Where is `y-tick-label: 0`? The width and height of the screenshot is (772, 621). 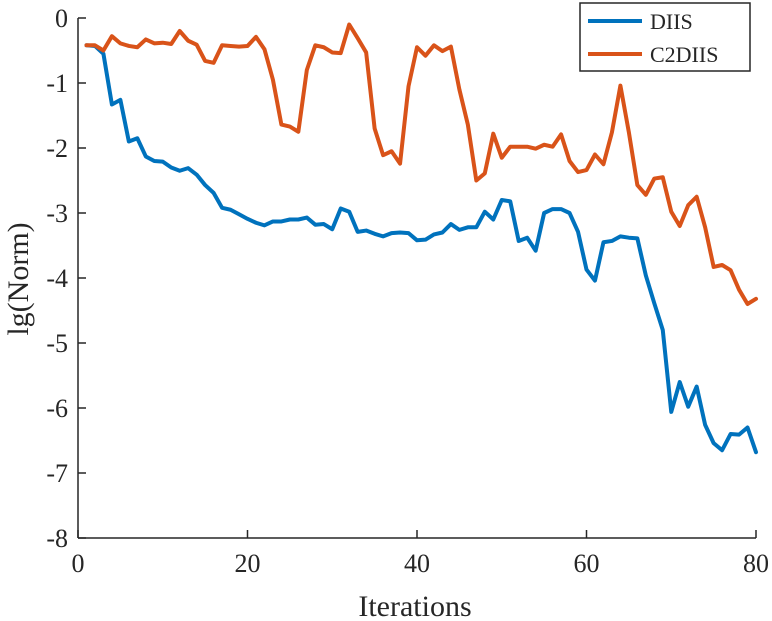
y-tick-label: 0 is located at coordinates (61, 18).